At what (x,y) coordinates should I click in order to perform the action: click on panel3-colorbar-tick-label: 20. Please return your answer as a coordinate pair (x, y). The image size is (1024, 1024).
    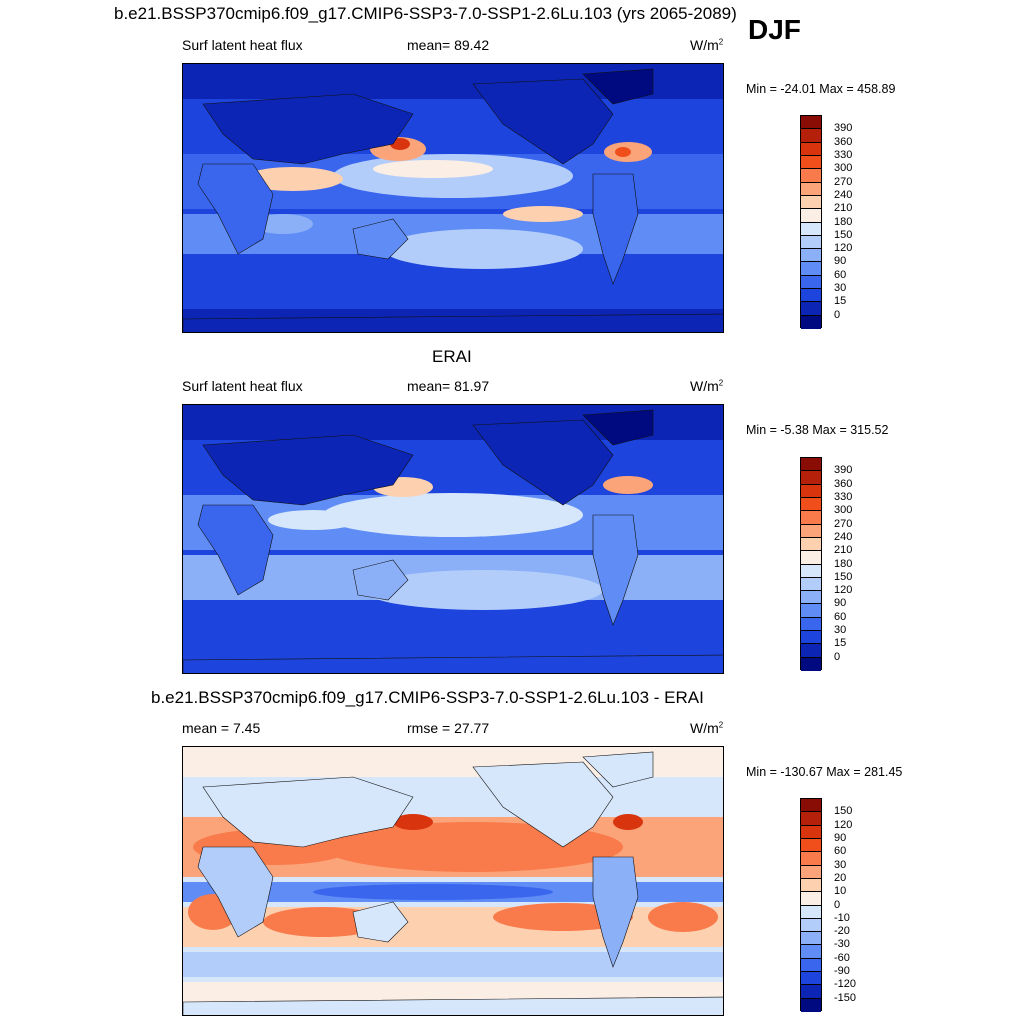
    Looking at the image, I should click on (840, 877).